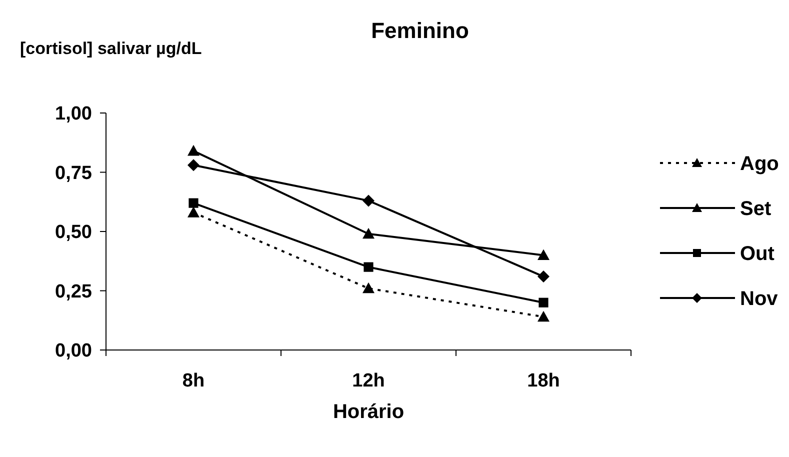 This screenshot has height=457, width=789. What do you see at coordinates (420, 30) in the screenshot?
I see `chart-title: Feminino` at bounding box center [420, 30].